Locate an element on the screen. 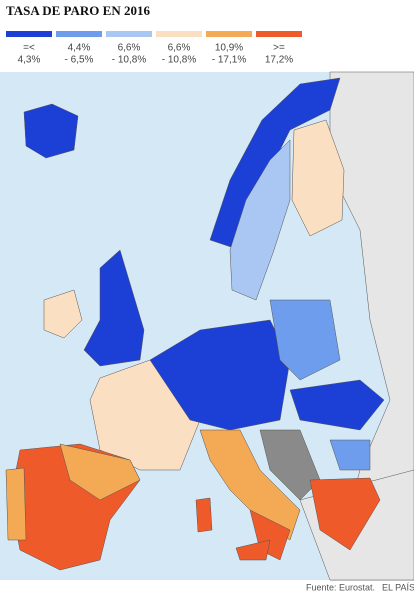  greece is located at coordinates (345, 514).